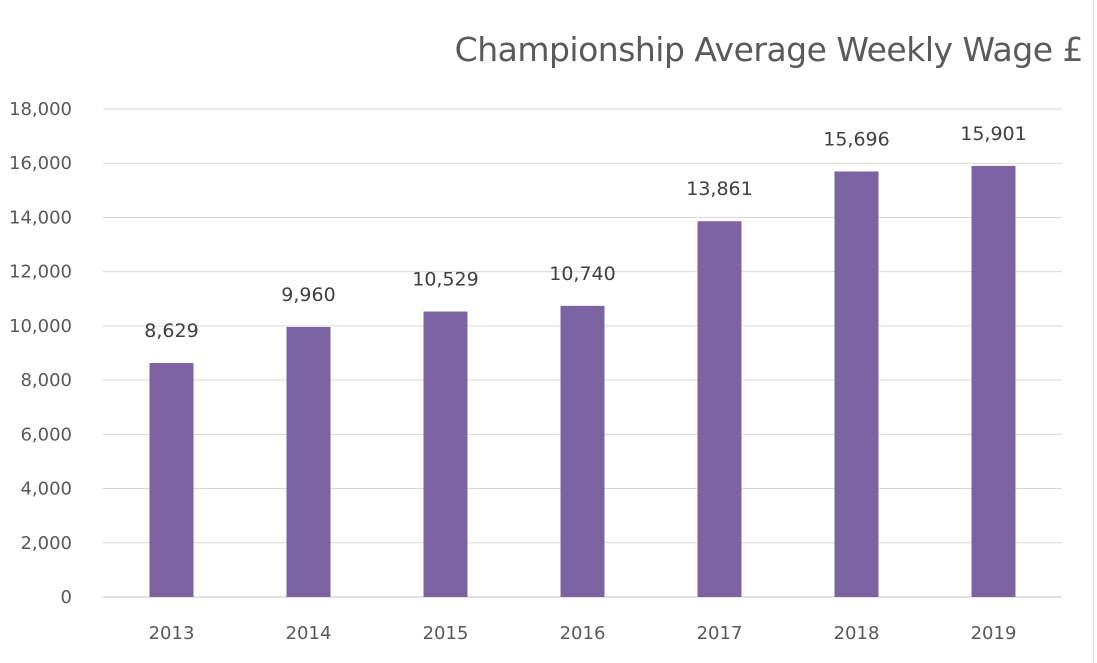 This screenshot has width=1097, height=663. I want to click on x-tick-label: 2016, so click(583, 633).